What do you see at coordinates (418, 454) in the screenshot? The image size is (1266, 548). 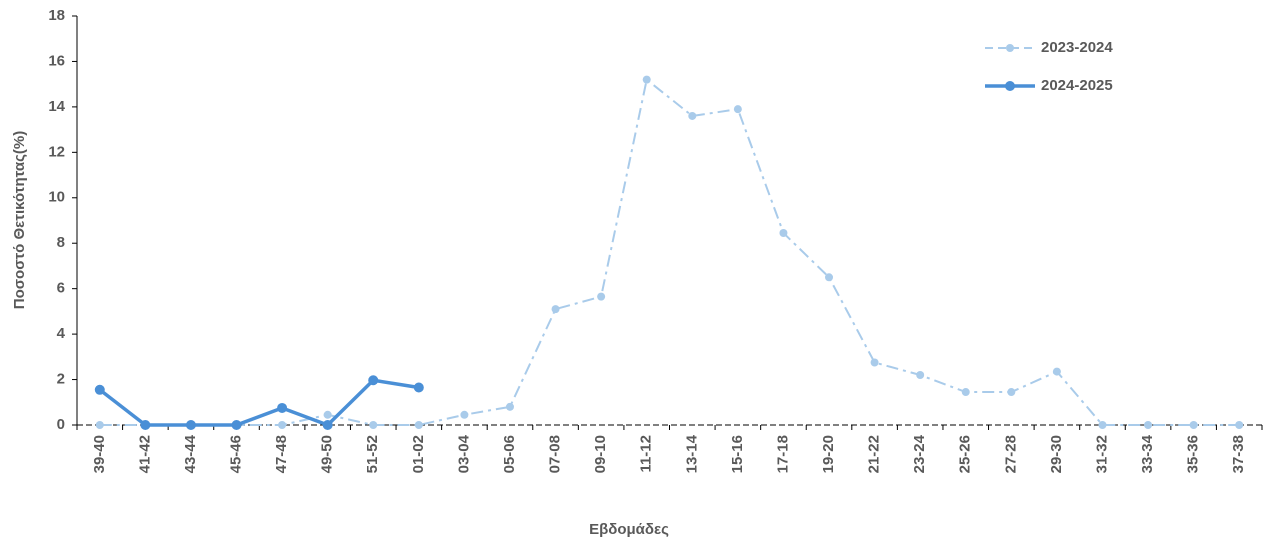 I see `x-tick-label: 01-02` at bounding box center [418, 454].